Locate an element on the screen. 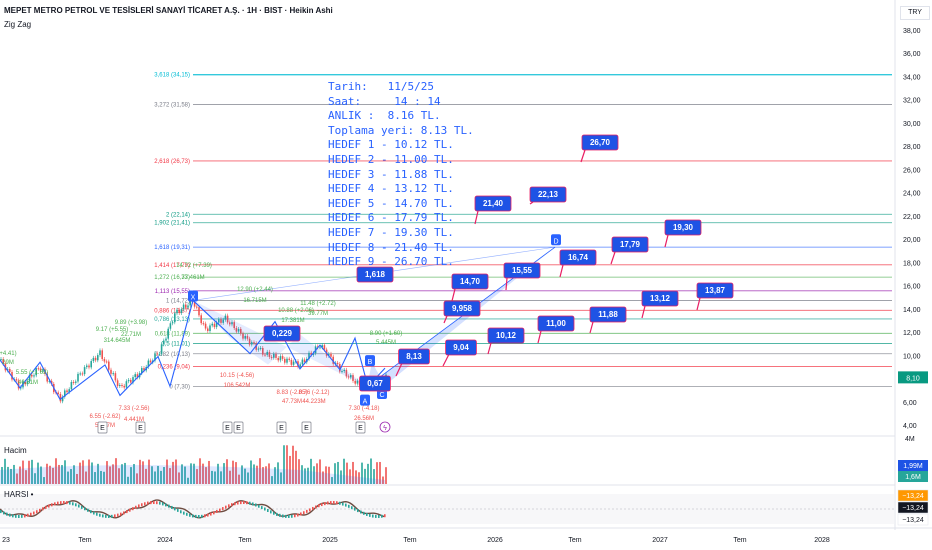 The width and height of the screenshot is (932, 550). fib-level-label: 0,236 (9,04) is located at coordinates (174, 367).